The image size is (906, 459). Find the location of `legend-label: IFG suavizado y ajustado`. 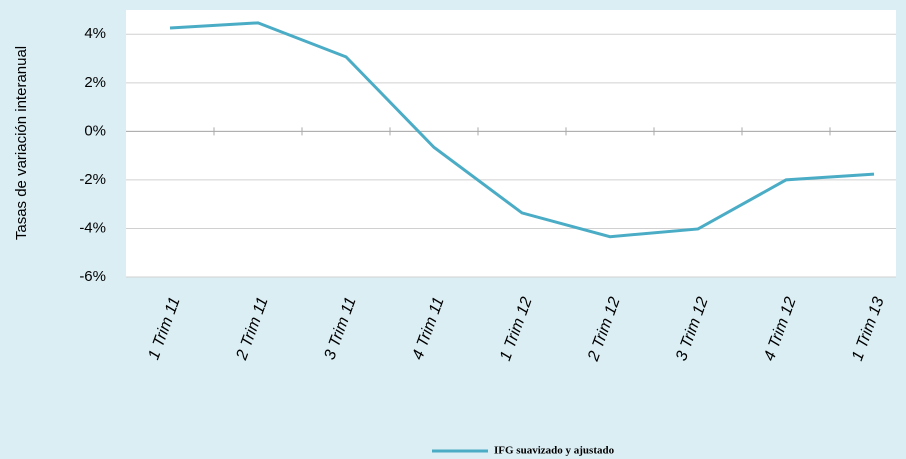

legend-label: IFG suavizado y ajustado is located at coordinates (554, 451).